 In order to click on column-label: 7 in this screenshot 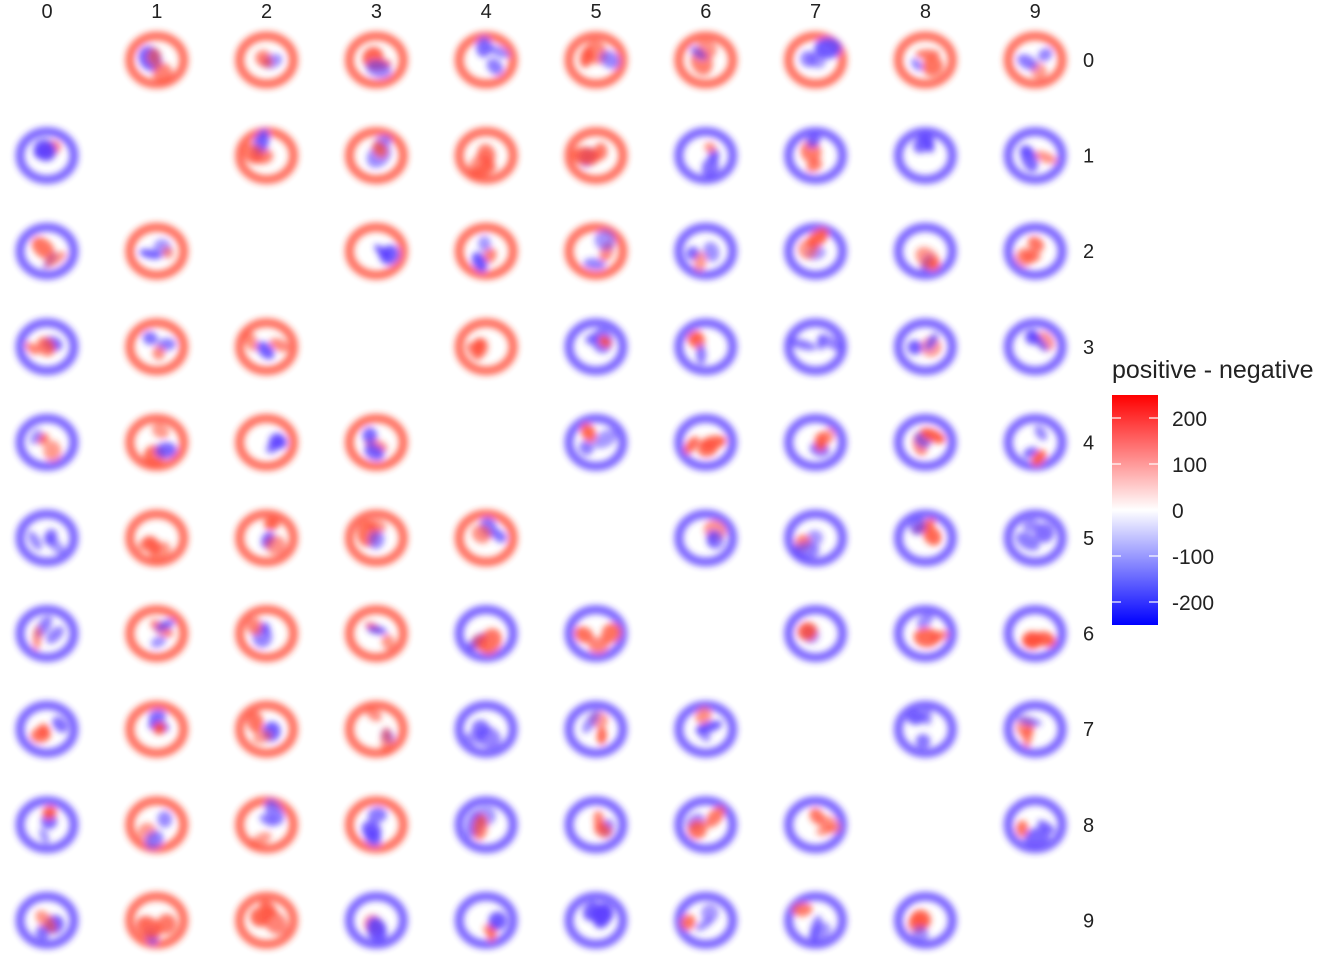, I will do `click(815, 12)`.